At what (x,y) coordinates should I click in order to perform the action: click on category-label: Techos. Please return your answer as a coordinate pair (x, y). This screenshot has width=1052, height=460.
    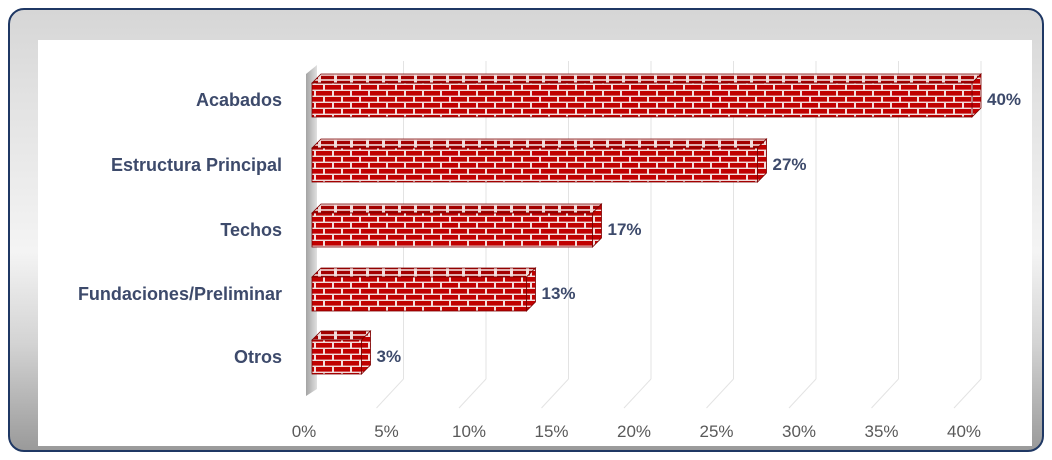
    Looking at the image, I should click on (251, 230).